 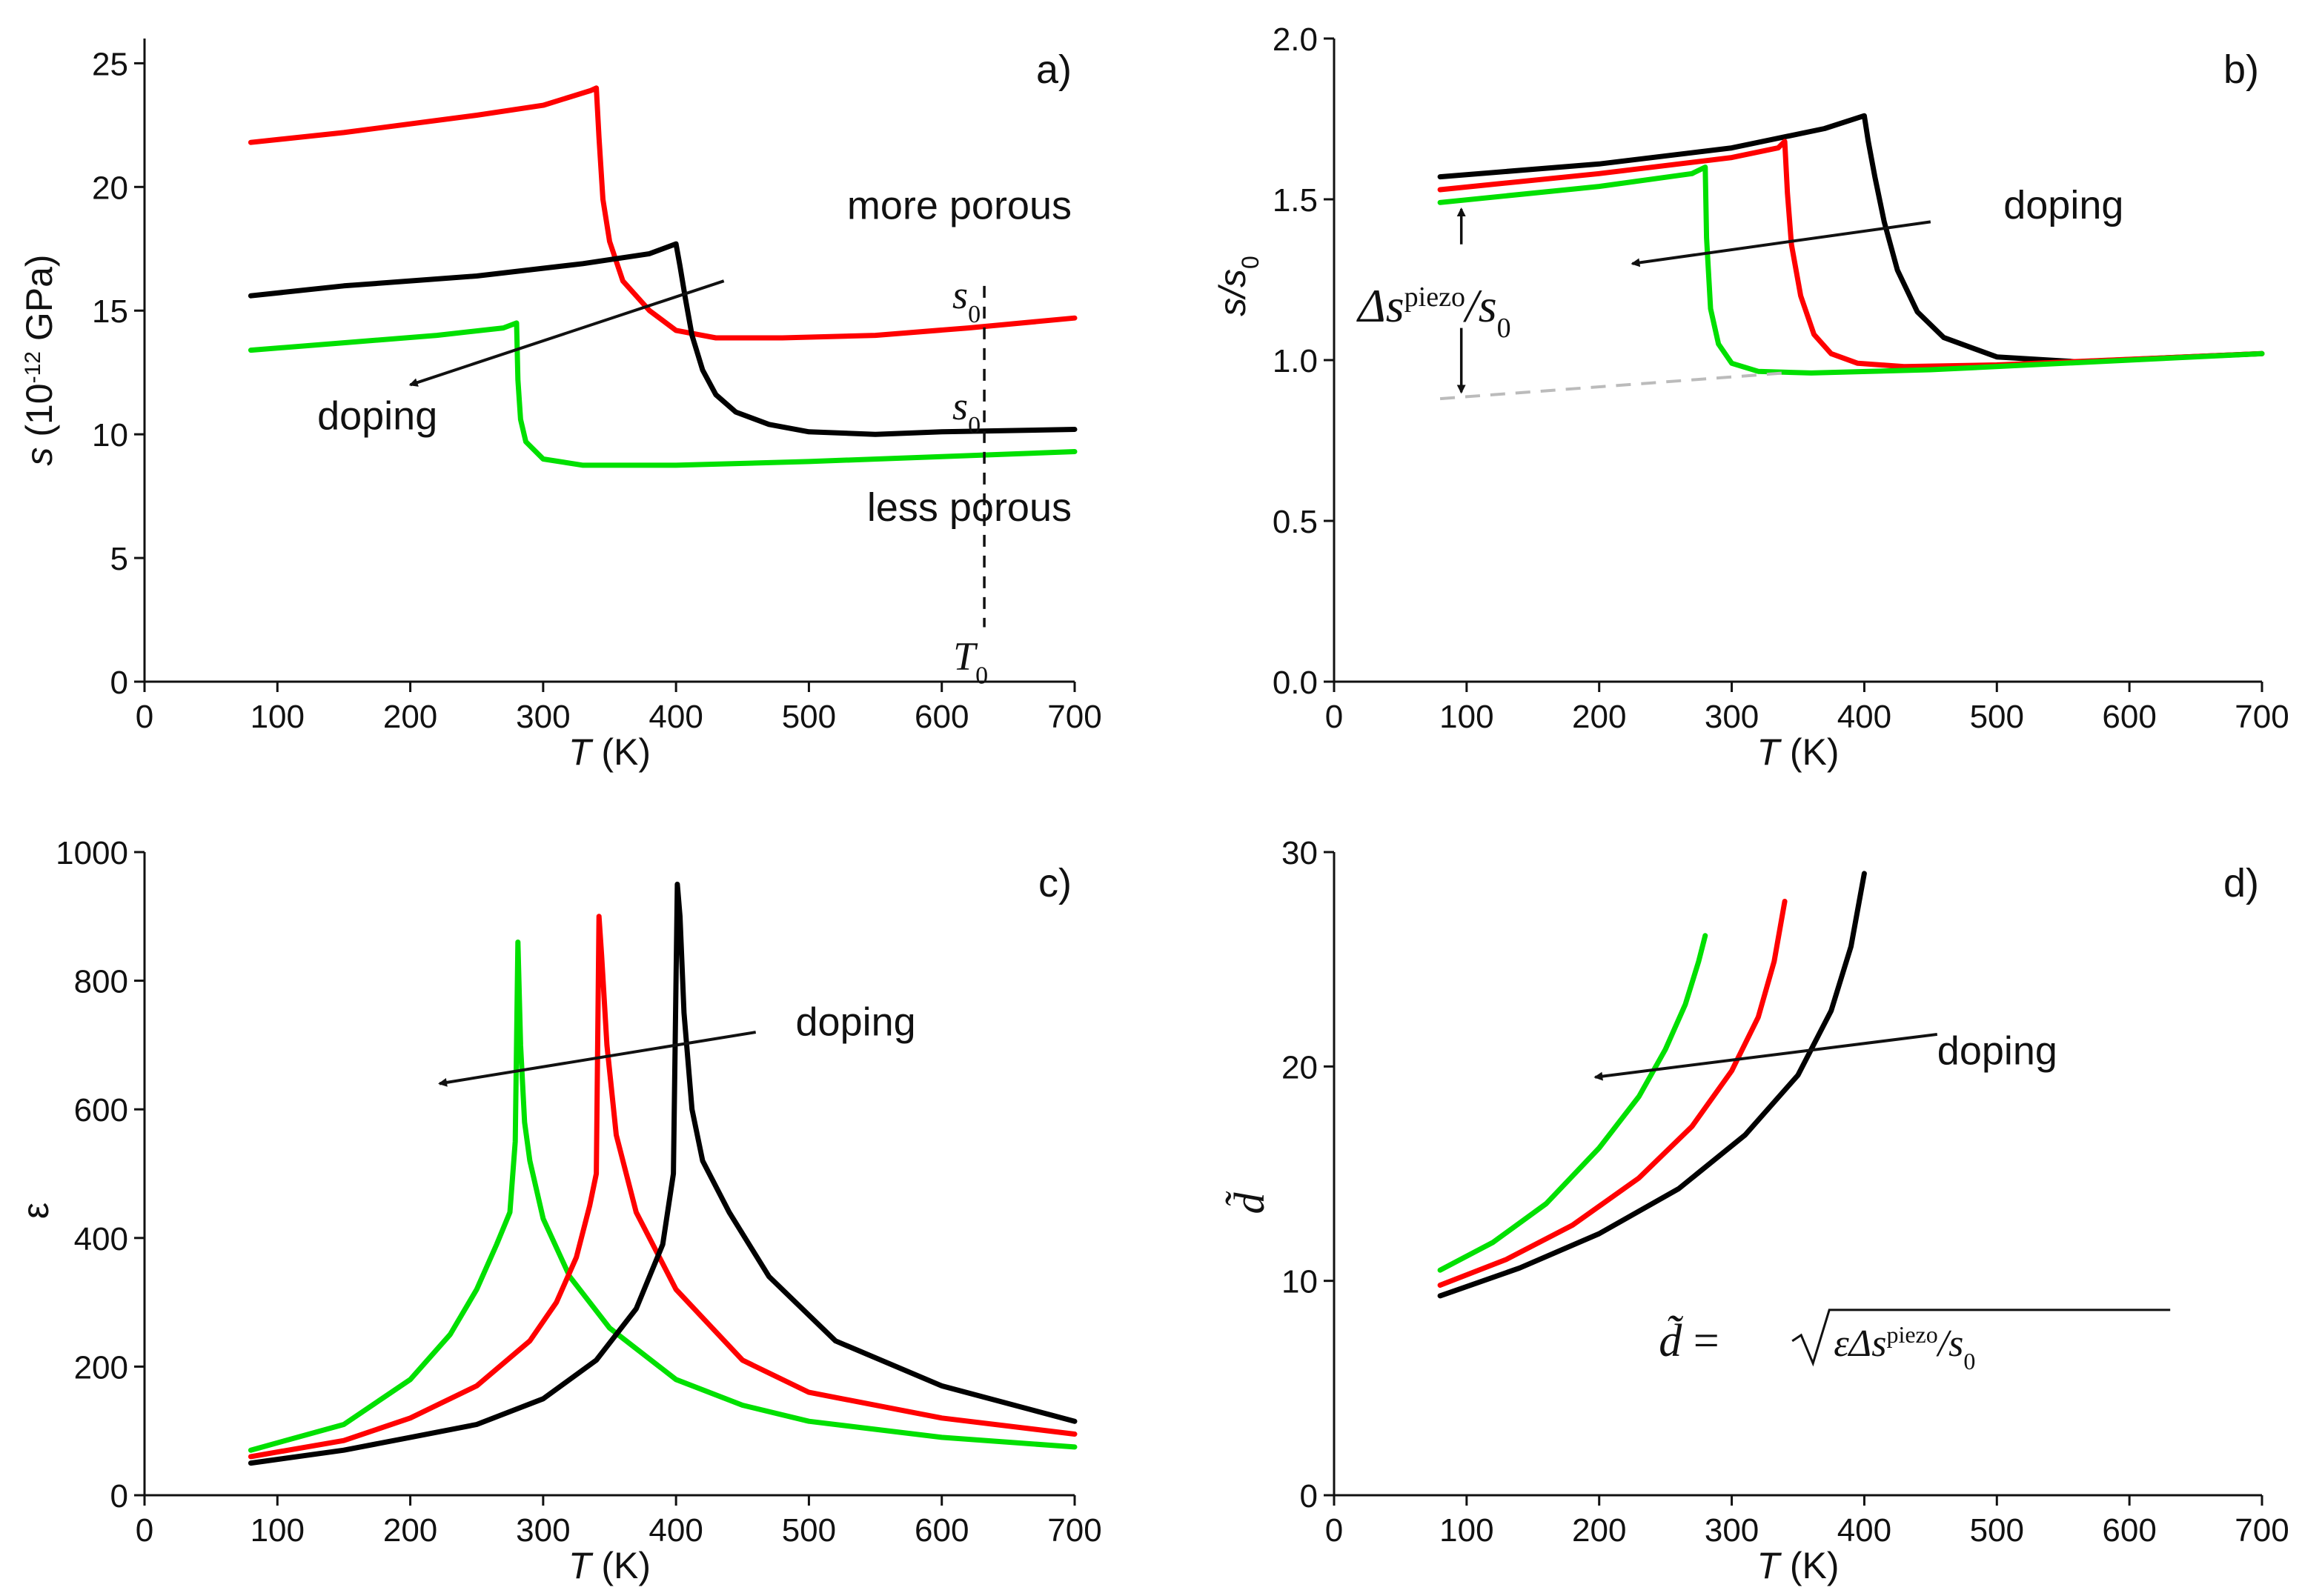 I want to click on panel-label: d), so click(x=2241, y=883).